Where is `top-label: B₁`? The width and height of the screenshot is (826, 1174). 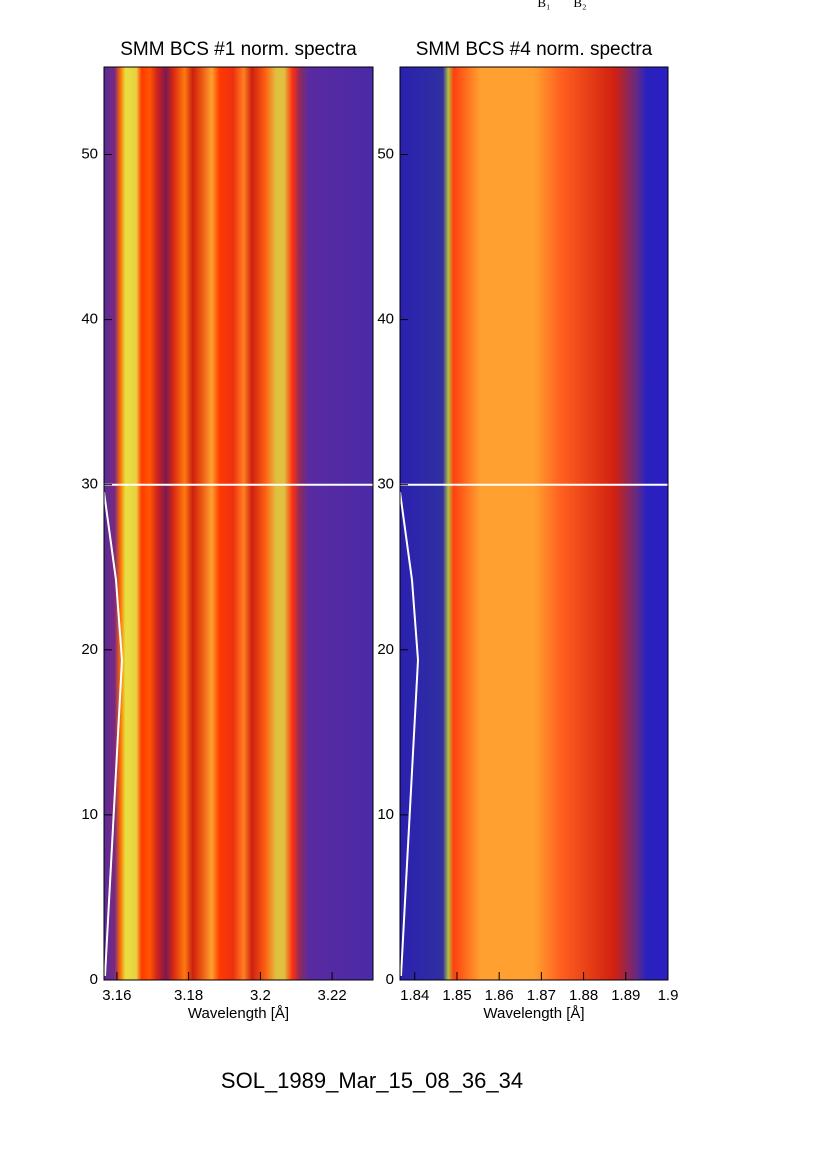 top-label: B₁ is located at coordinates (543, 5).